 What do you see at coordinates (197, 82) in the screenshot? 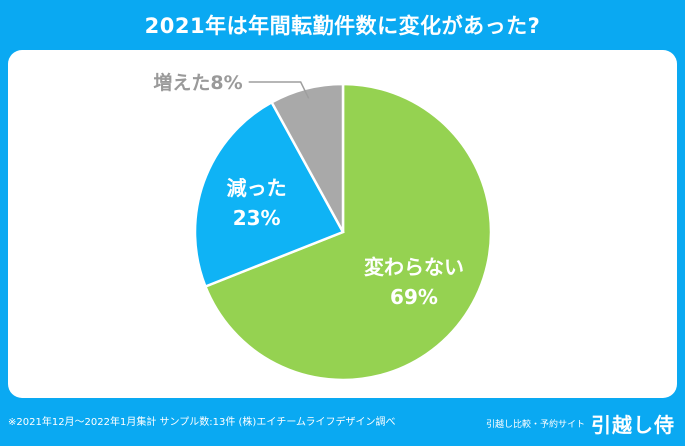
I see `slice-label-3: 増えた8%` at bounding box center [197, 82].